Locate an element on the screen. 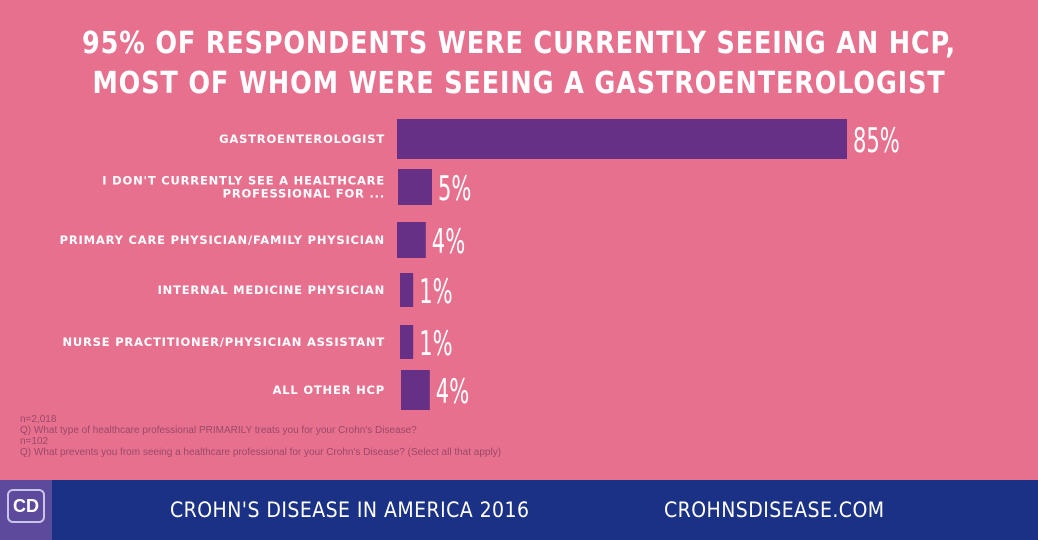 Image resolution: width=1038 pixels, height=540 pixels. value-label: 5% is located at coordinates (454, 189).